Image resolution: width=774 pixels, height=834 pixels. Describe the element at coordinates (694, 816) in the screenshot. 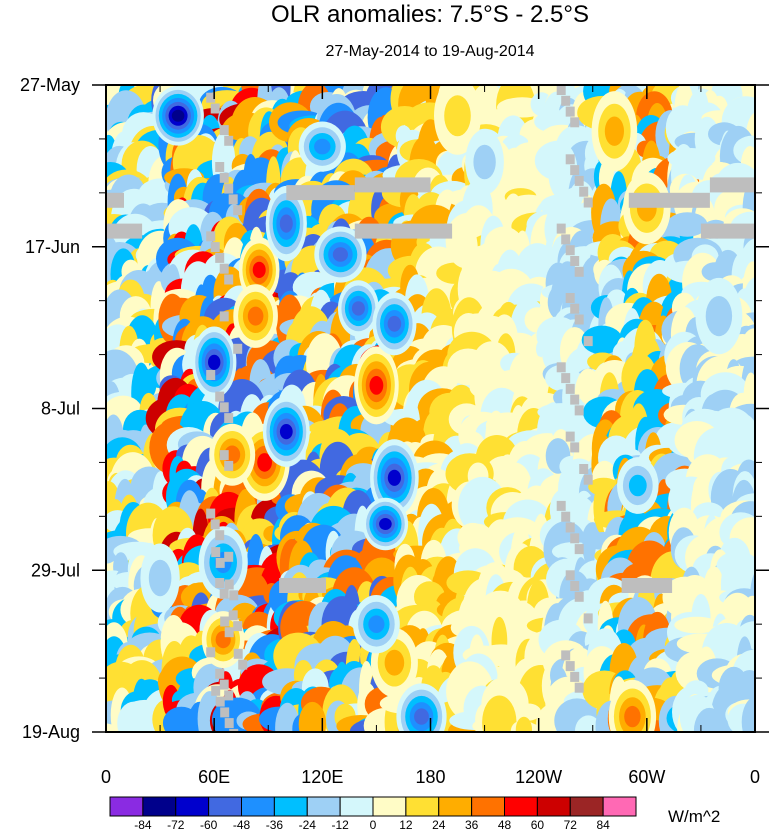

I see `colorbar-units: W/m^2` at that location.